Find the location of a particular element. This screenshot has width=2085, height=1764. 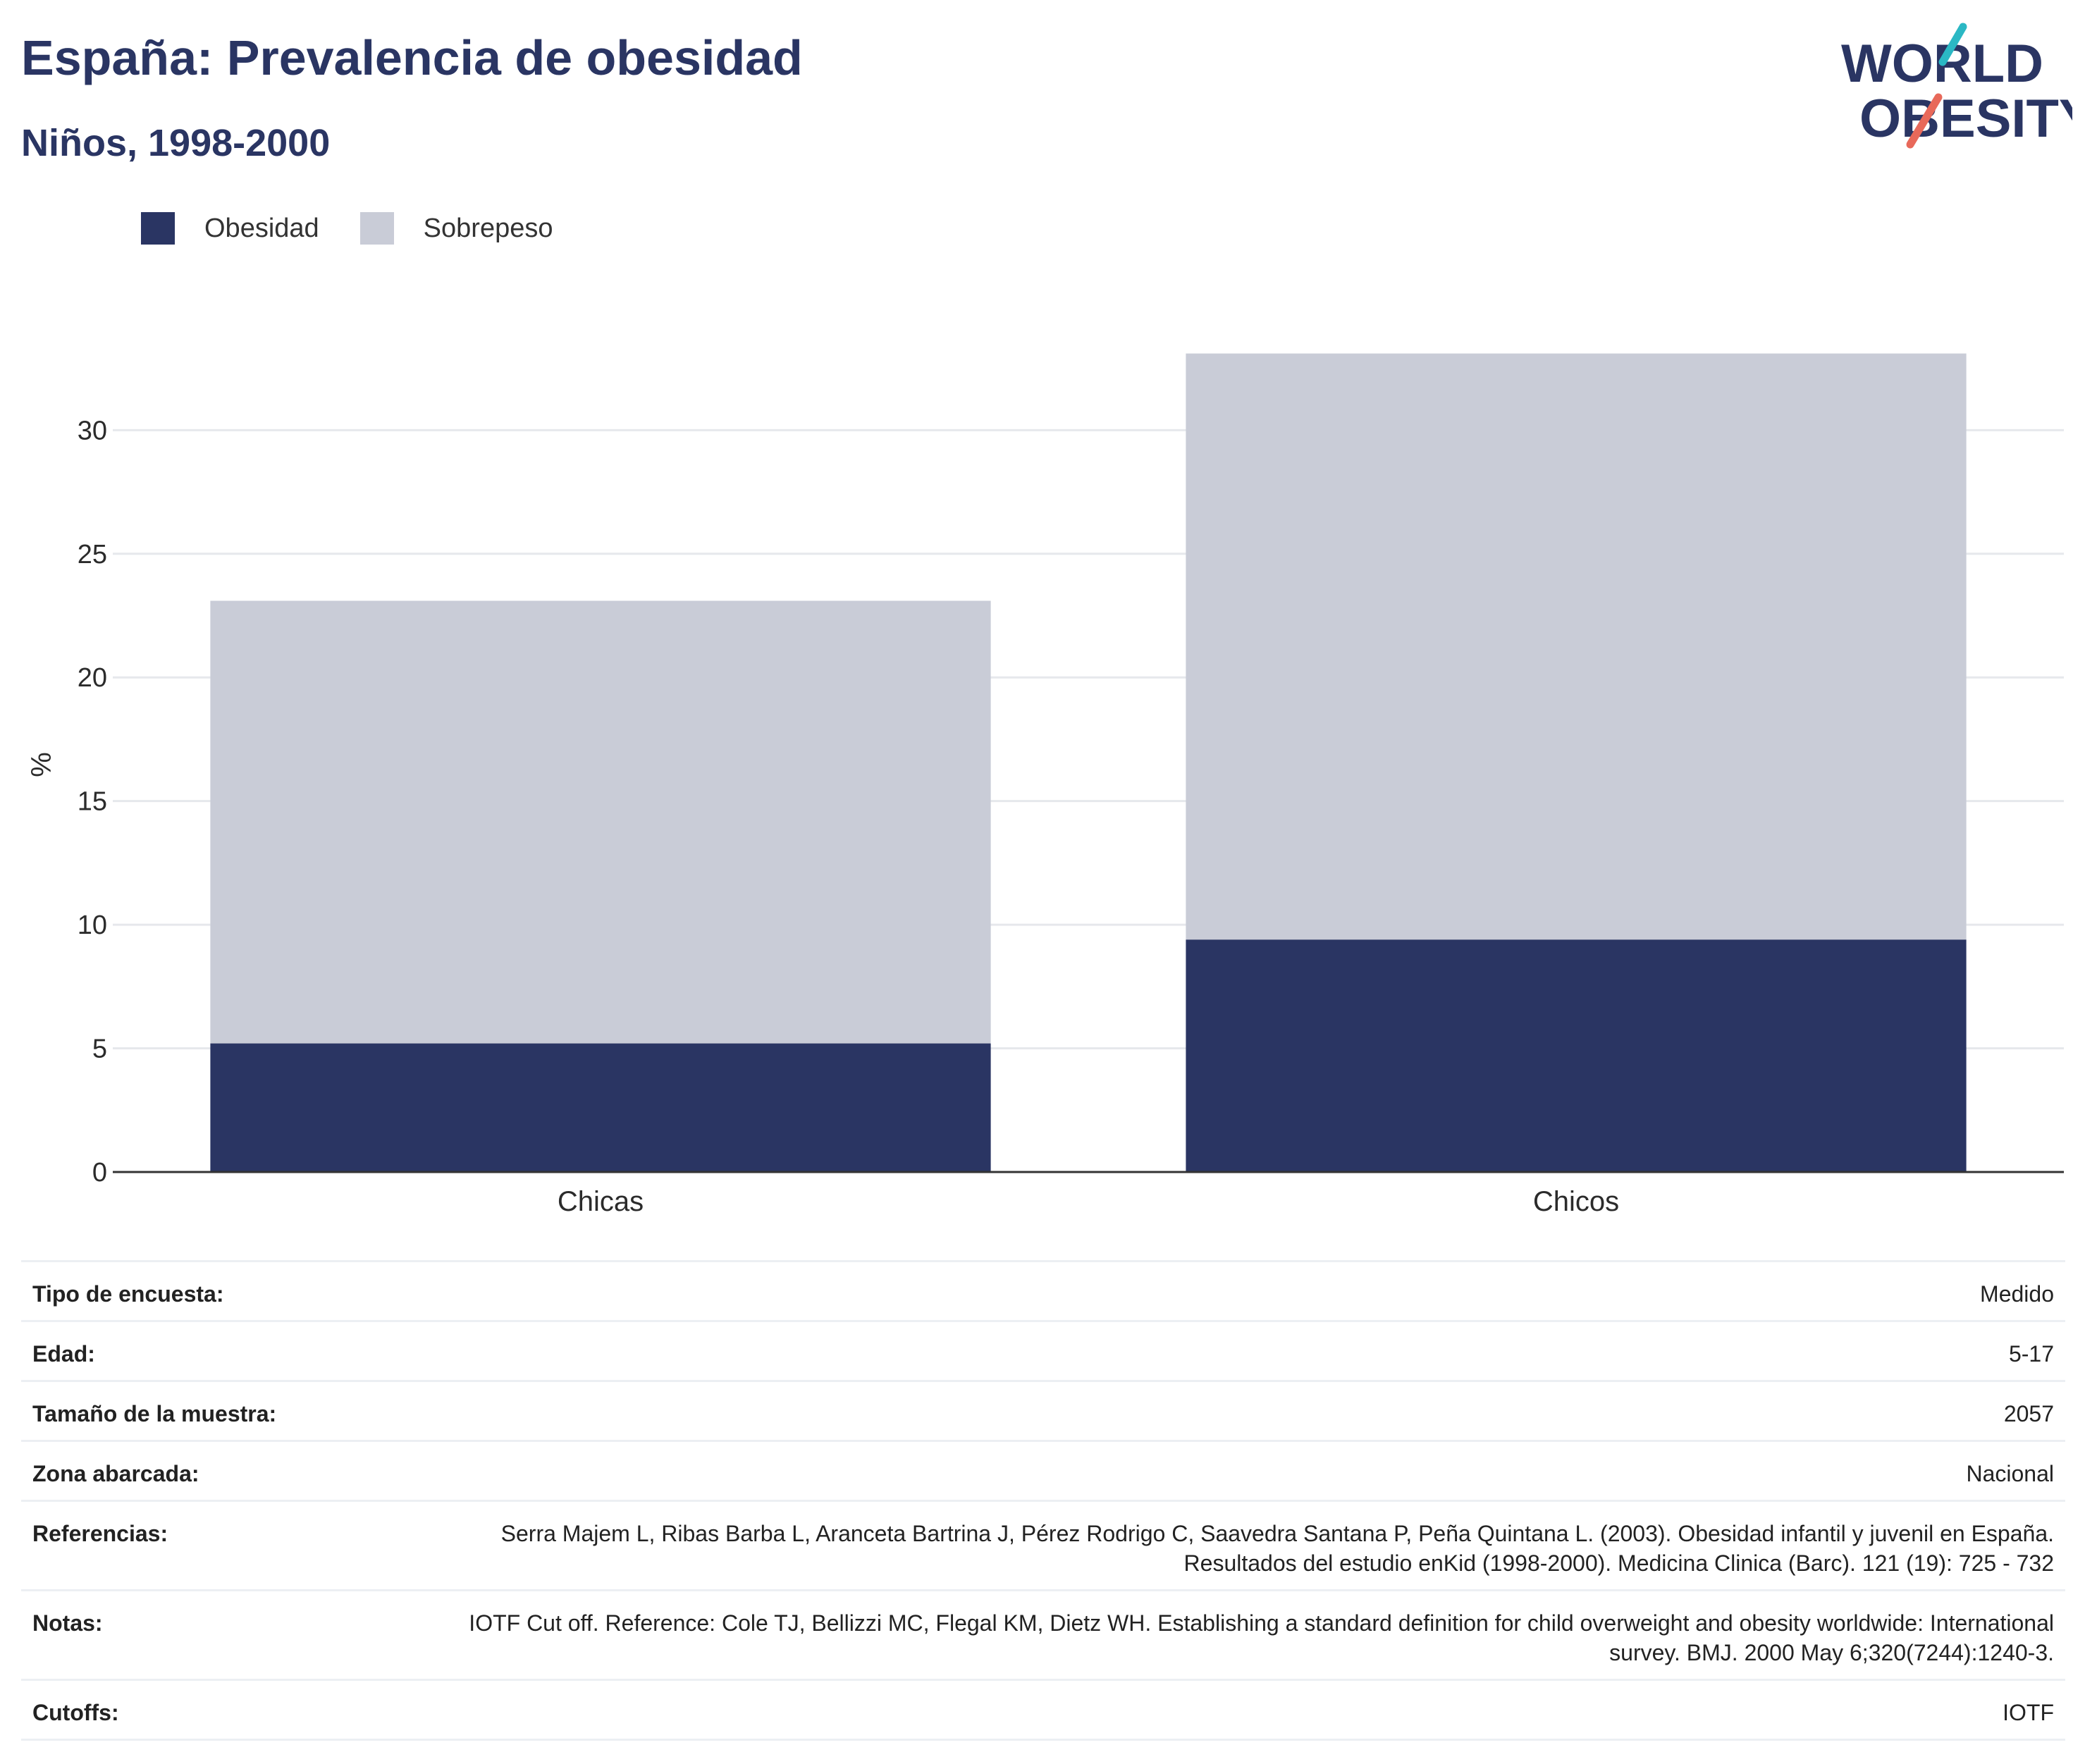

legend-item-obesidad: Obesidad is located at coordinates (230, 228).